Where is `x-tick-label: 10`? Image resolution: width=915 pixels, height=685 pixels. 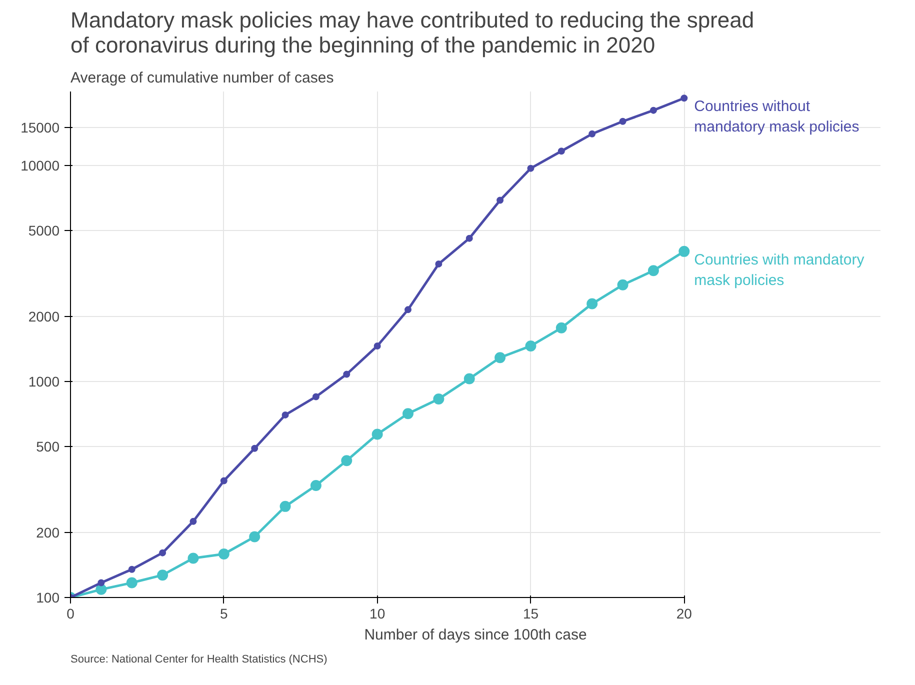 x-tick-label: 10 is located at coordinates (378, 614).